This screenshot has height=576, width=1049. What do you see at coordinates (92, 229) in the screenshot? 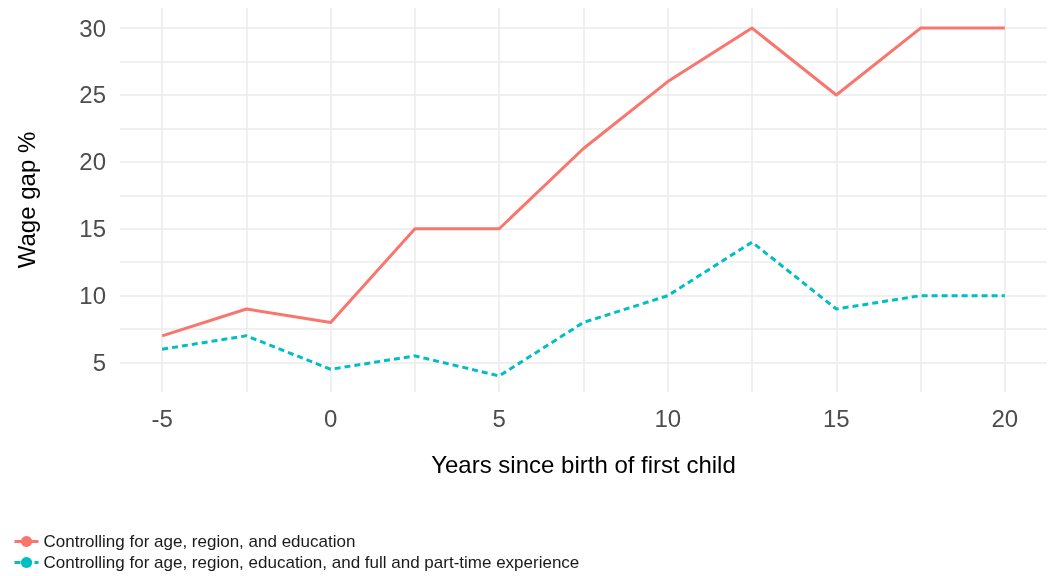
I see `y-tick-label: 15` at bounding box center [92, 229].